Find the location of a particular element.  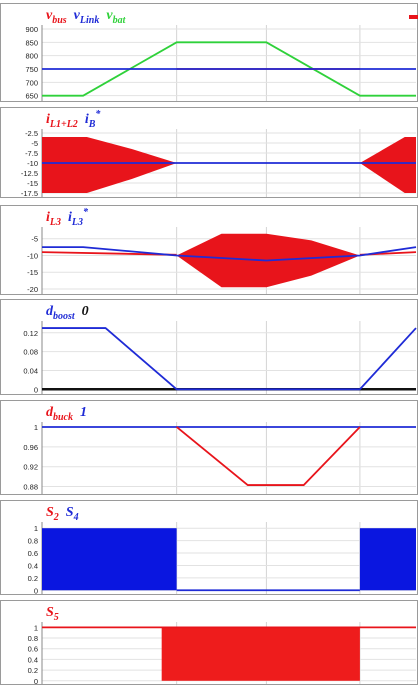

y-tick-label: 0.96 is located at coordinates (30, 447).